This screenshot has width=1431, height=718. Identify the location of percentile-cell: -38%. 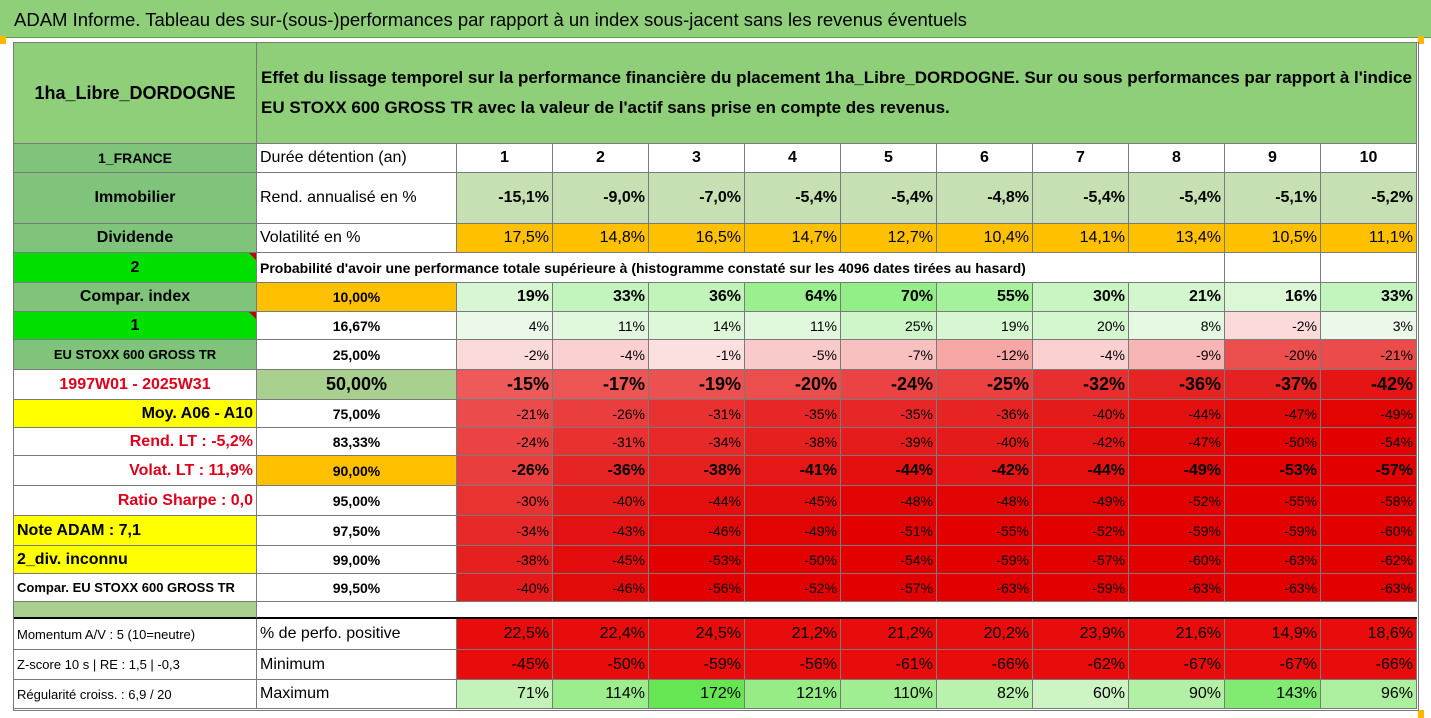
(505, 560).